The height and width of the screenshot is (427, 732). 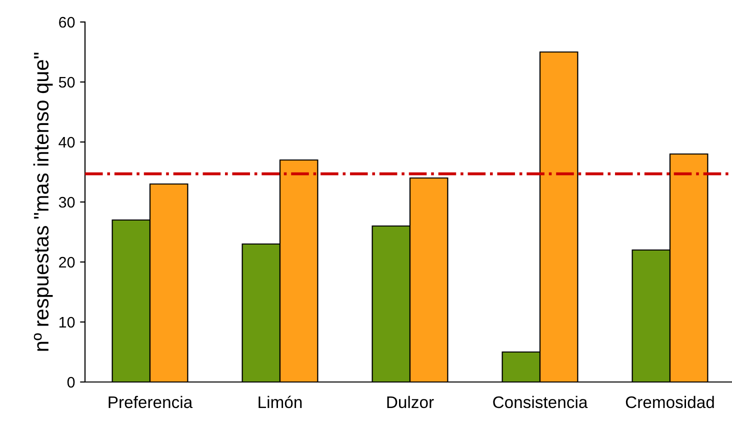 What do you see at coordinates (410, 402) in the screenshot?
I see `x-tick-label: Dulzor` at bounding box center [410, 402].